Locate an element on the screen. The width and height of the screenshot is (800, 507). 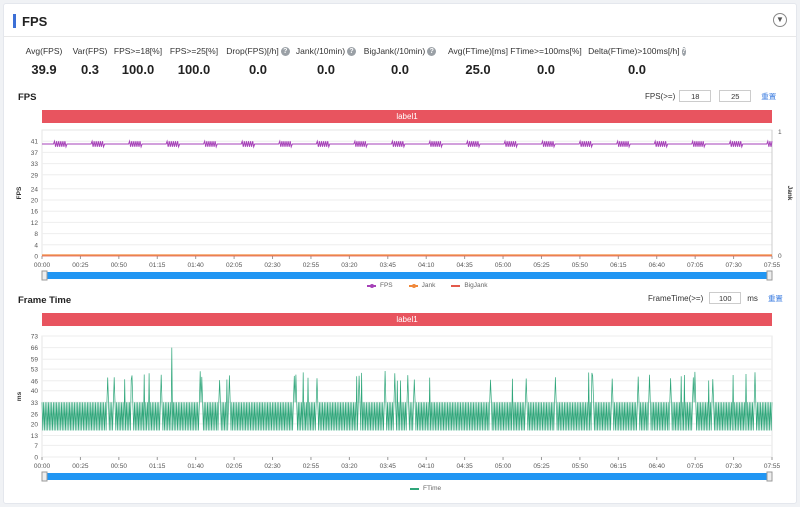
stat-label-text: FPS>=18[%] is located at coordinates (138, 51).